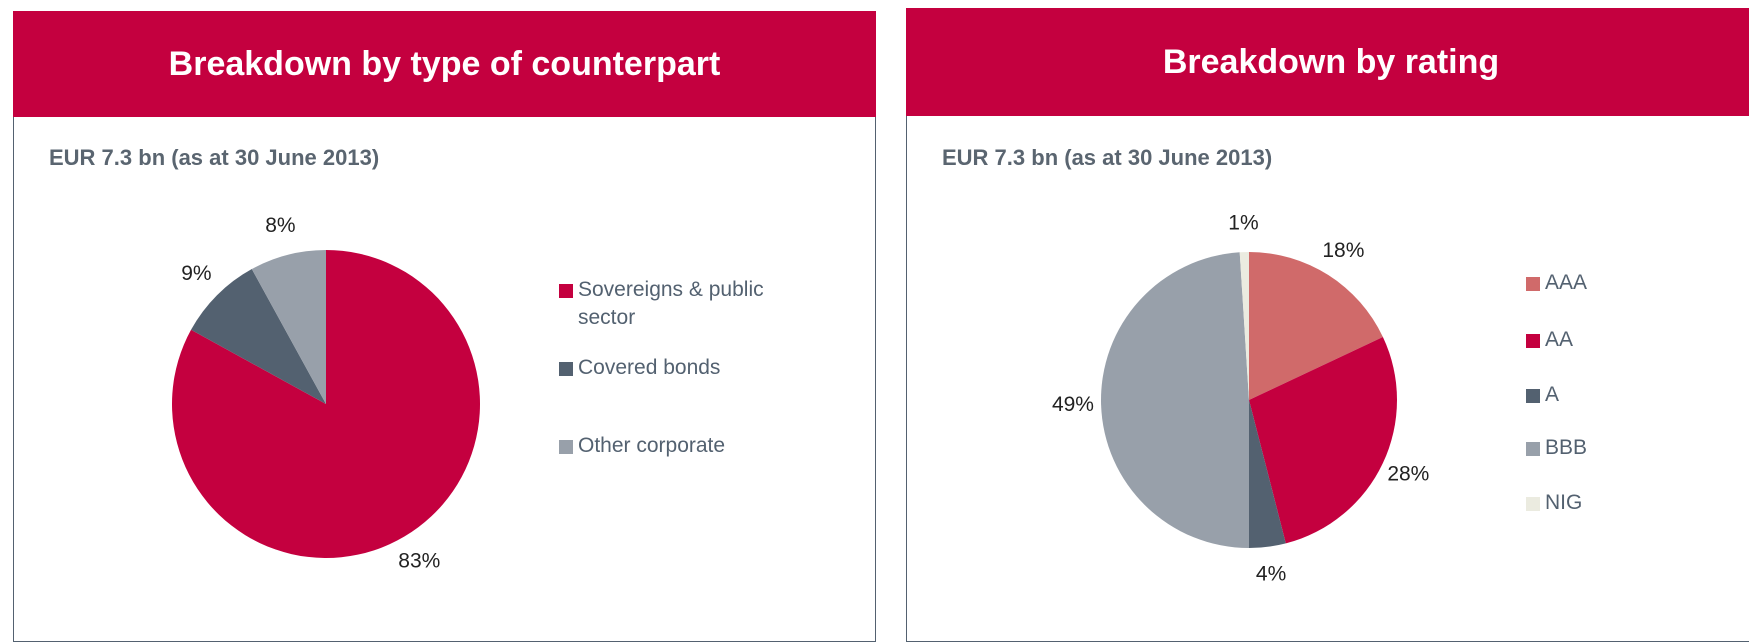 Image resolution: width=1749 pixels, height=642 pixels. I want to click on legend-item: Covered bonds, so click(669, 368).